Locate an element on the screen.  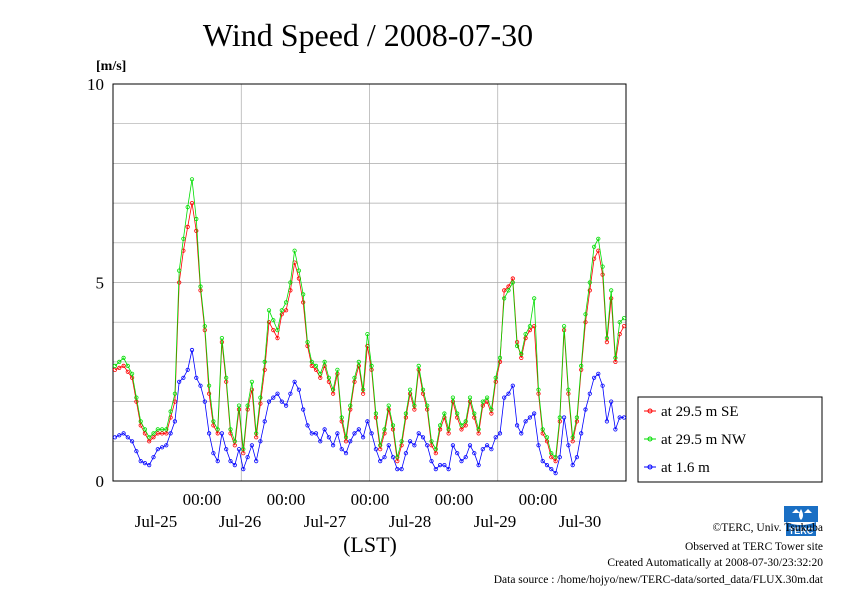
y-axis-ticks: 0 5 10 is located at coordinates (95, 283).